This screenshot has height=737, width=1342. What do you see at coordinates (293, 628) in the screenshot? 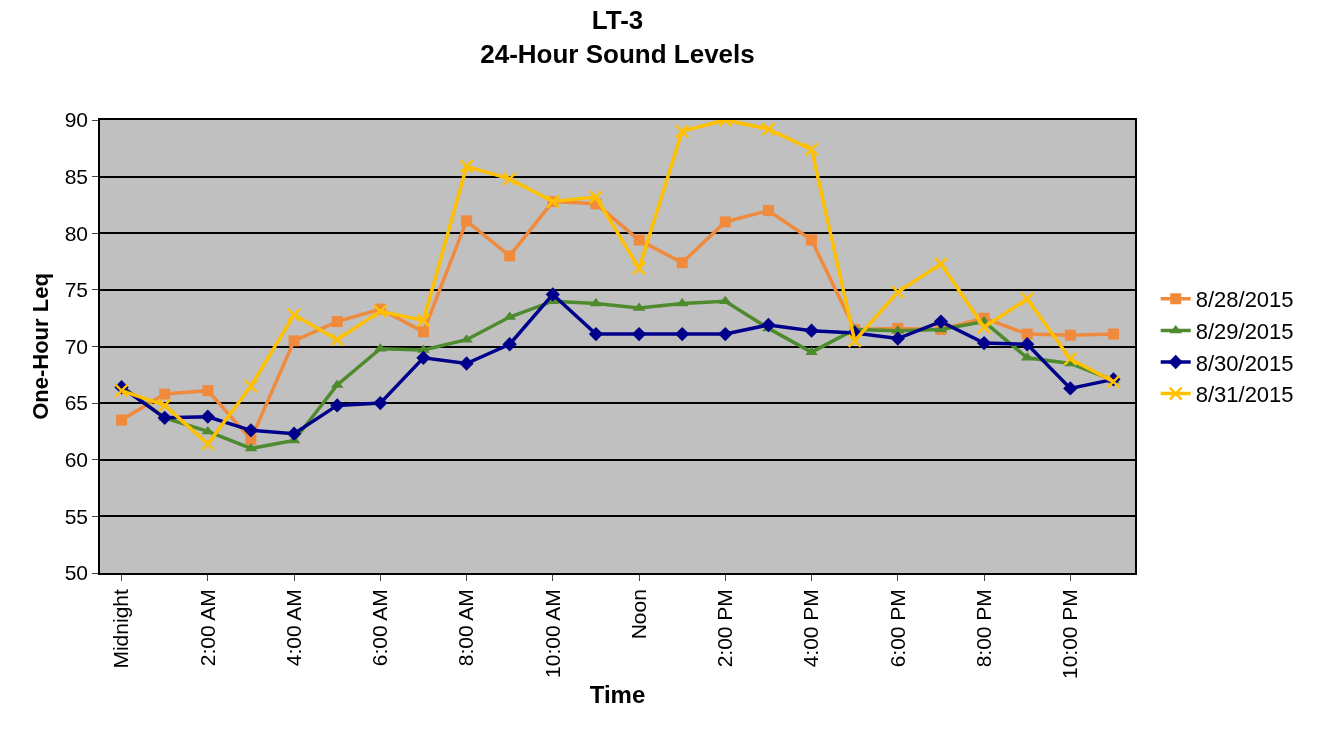
I see `x-tick-label: 4:00 AM` at bounding box center [293, 628].